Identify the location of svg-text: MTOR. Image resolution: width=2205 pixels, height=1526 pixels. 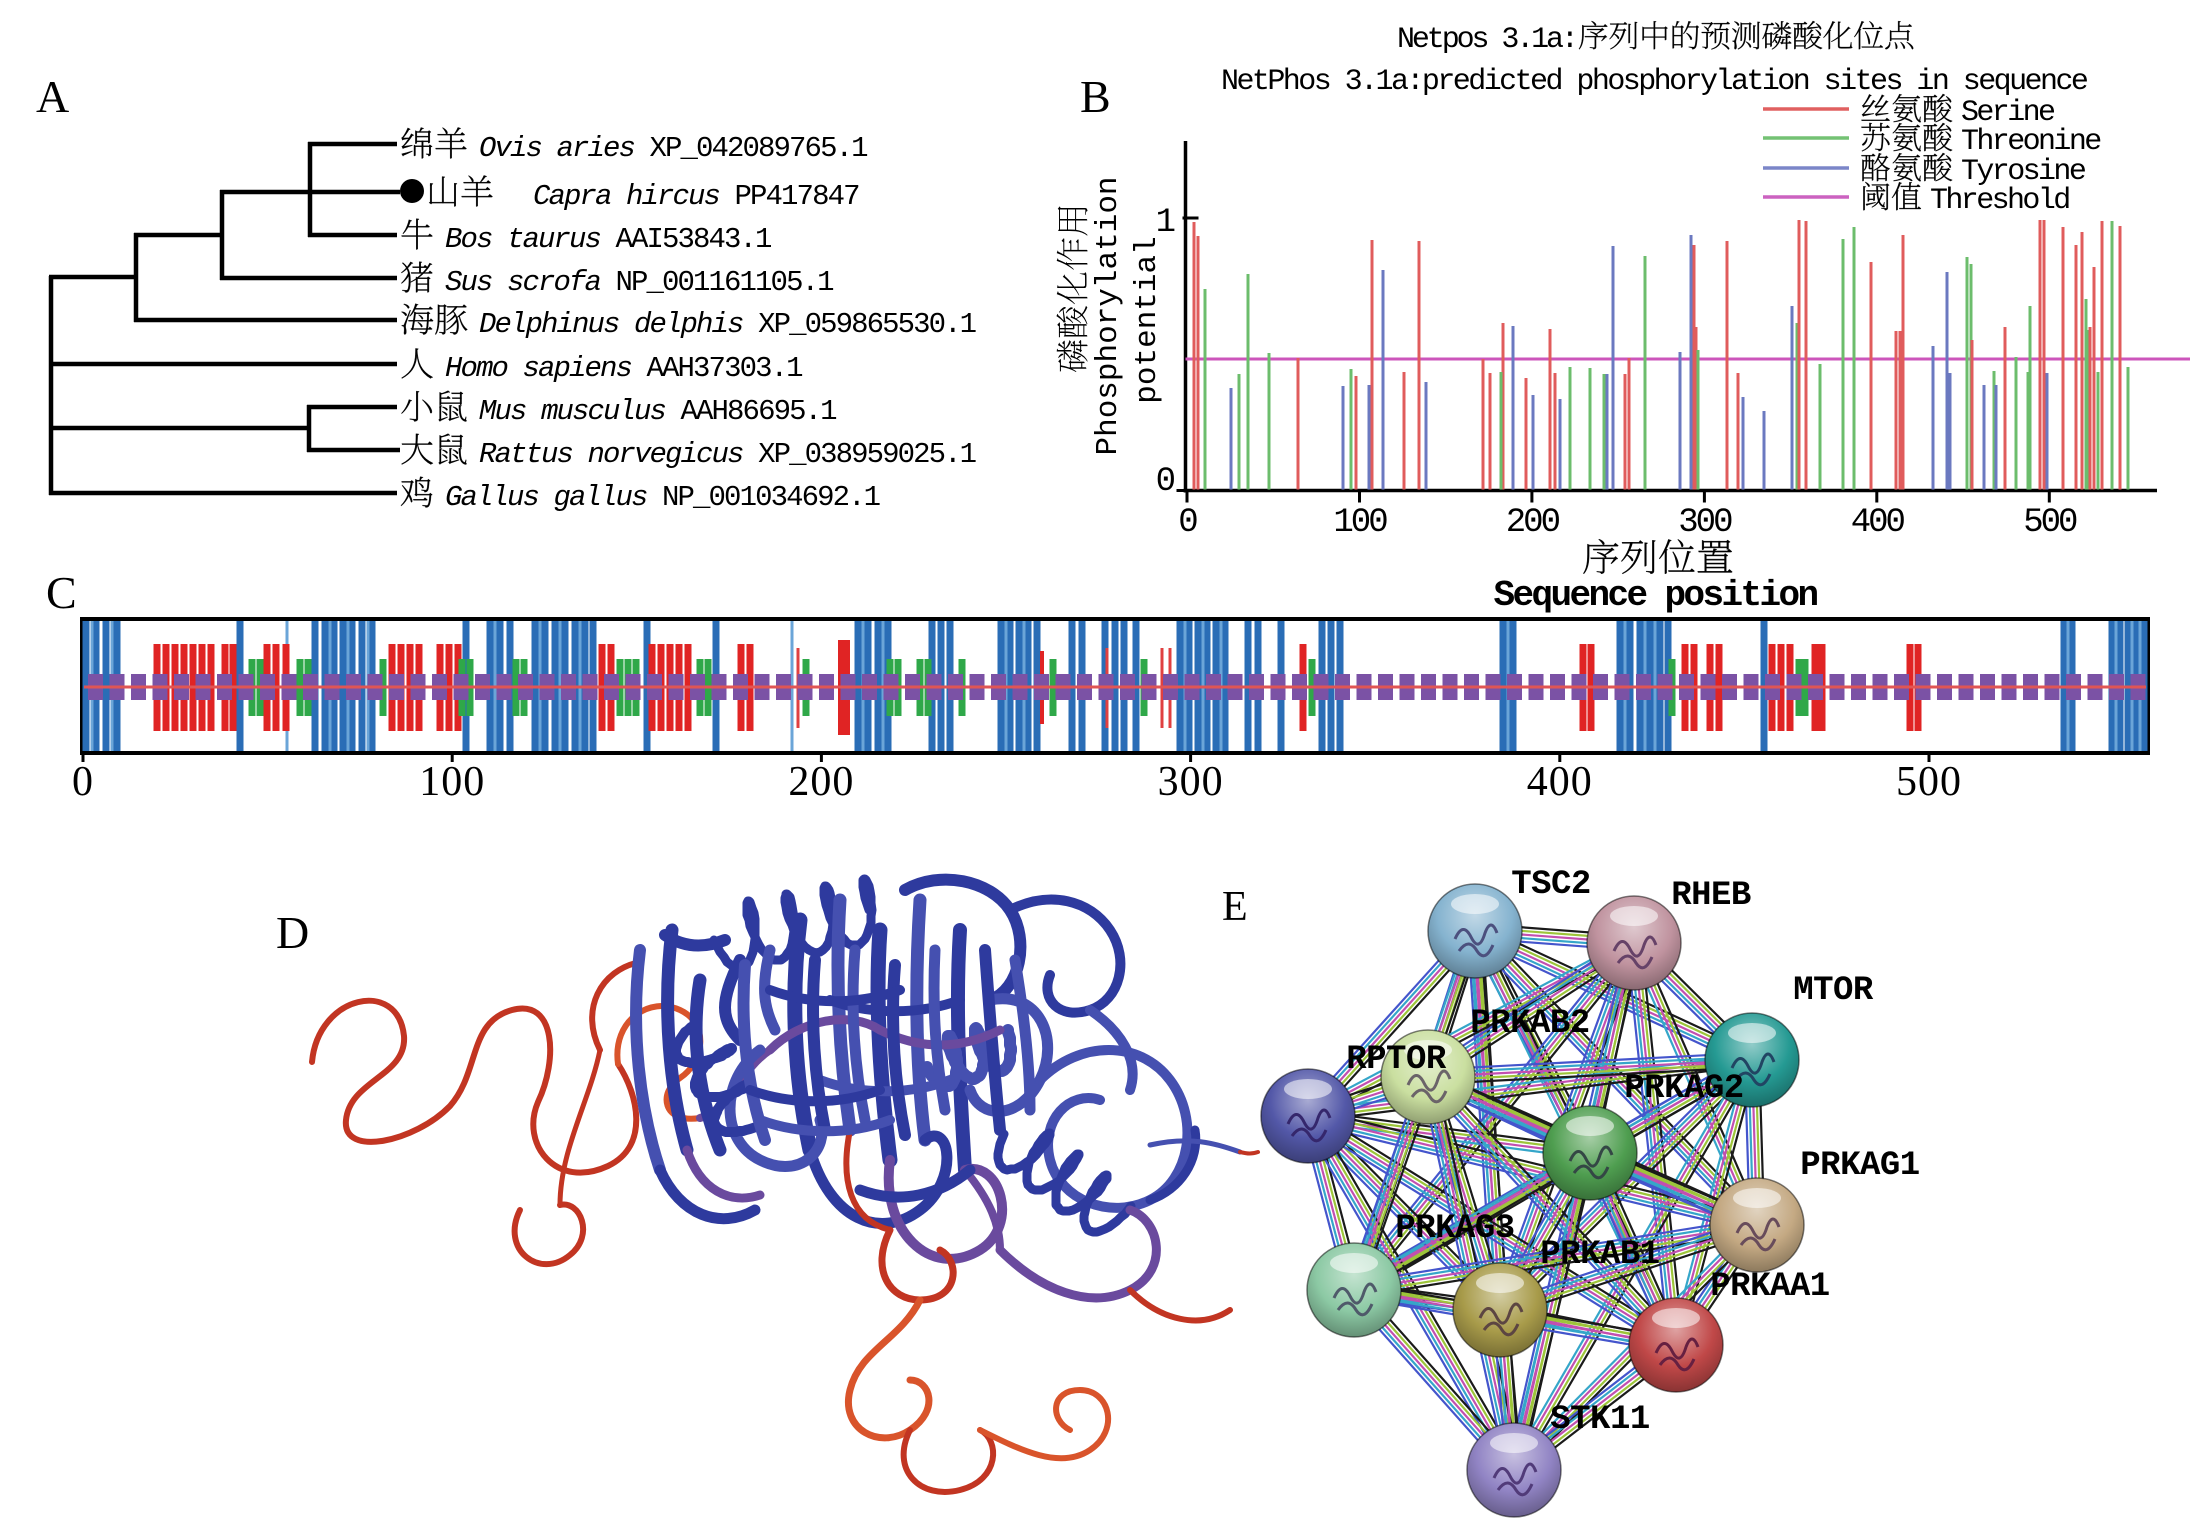
(1833, 991).